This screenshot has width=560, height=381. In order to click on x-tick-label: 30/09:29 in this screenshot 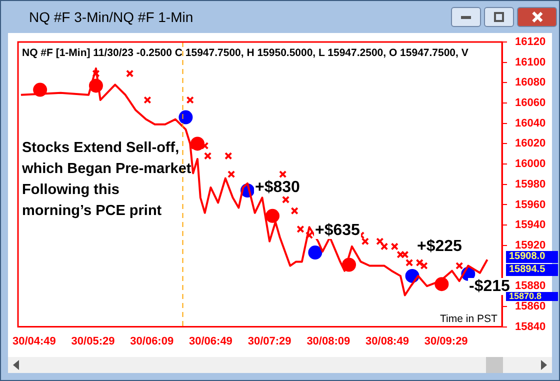, I will do `click(446, 341)`.